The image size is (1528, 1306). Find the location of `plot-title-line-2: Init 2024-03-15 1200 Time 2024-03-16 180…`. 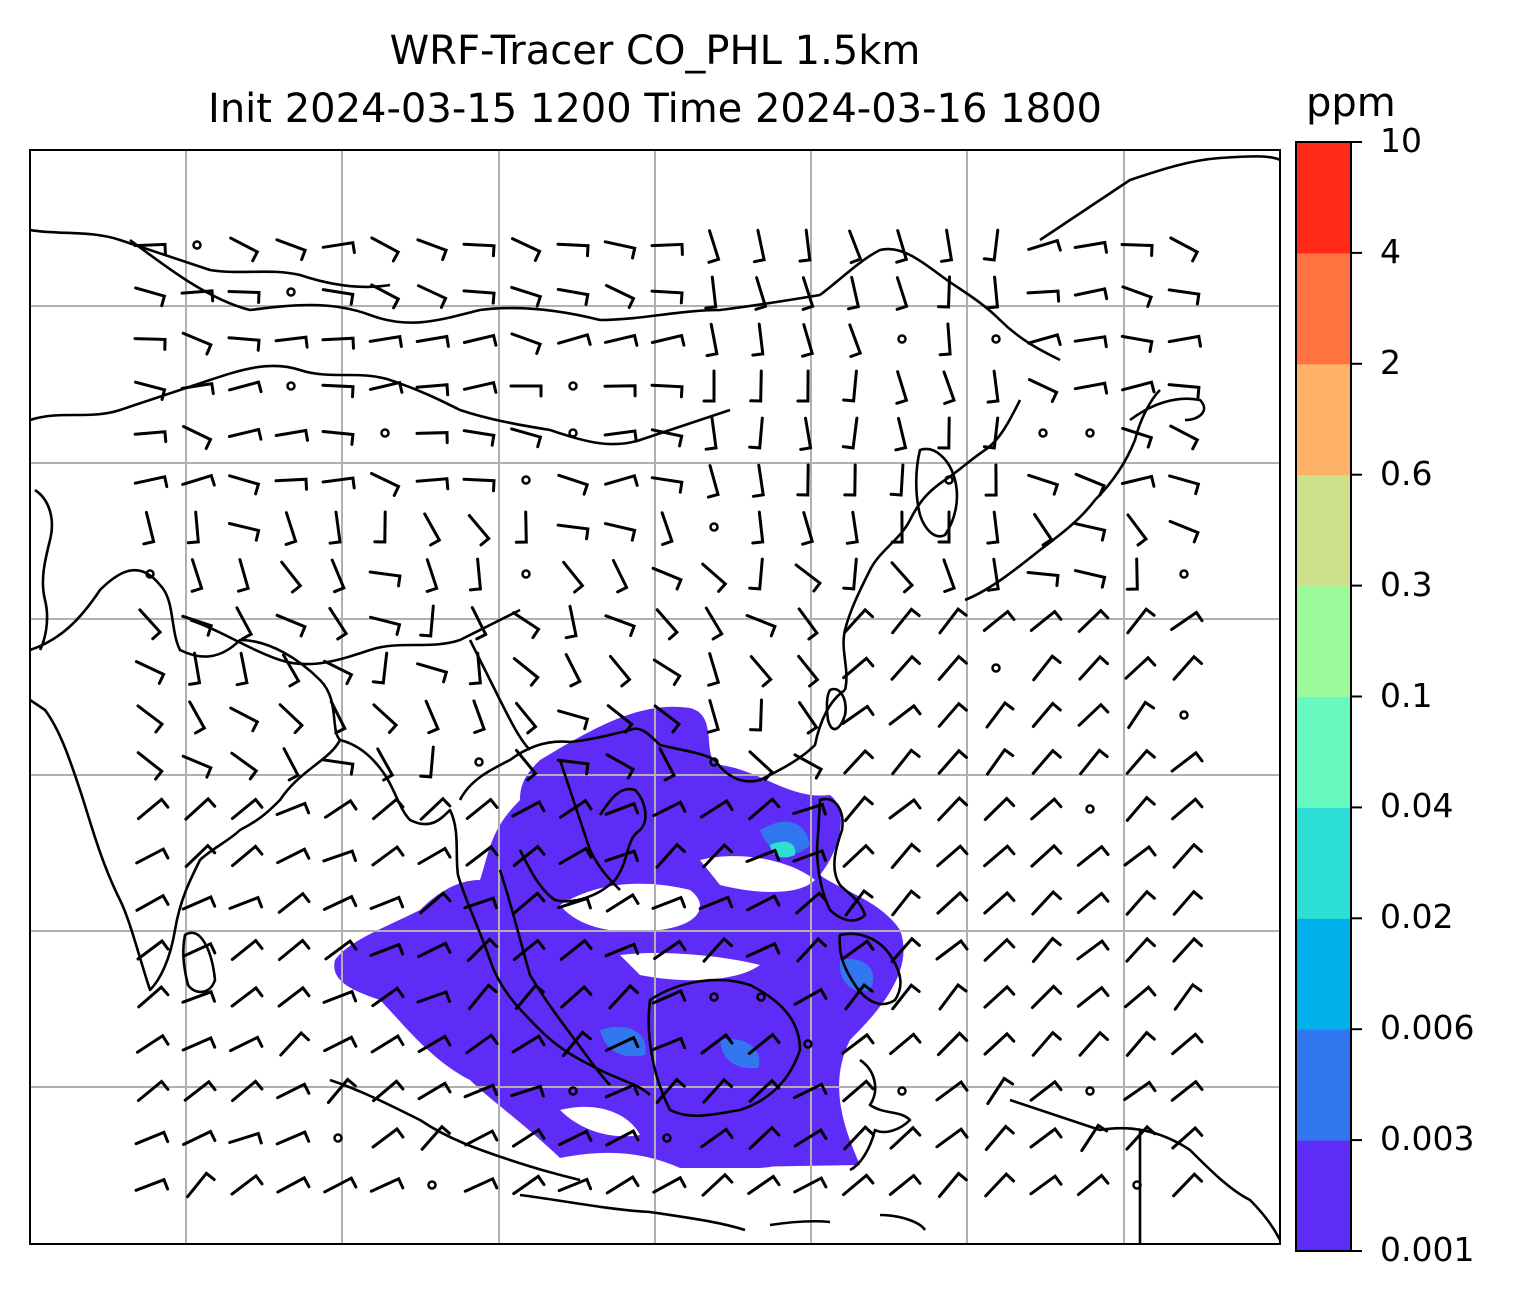

plot-title-line-2: Init 2024-03-15 1200 Time 2024-03-16 180… is located at coordinates (655, 109).